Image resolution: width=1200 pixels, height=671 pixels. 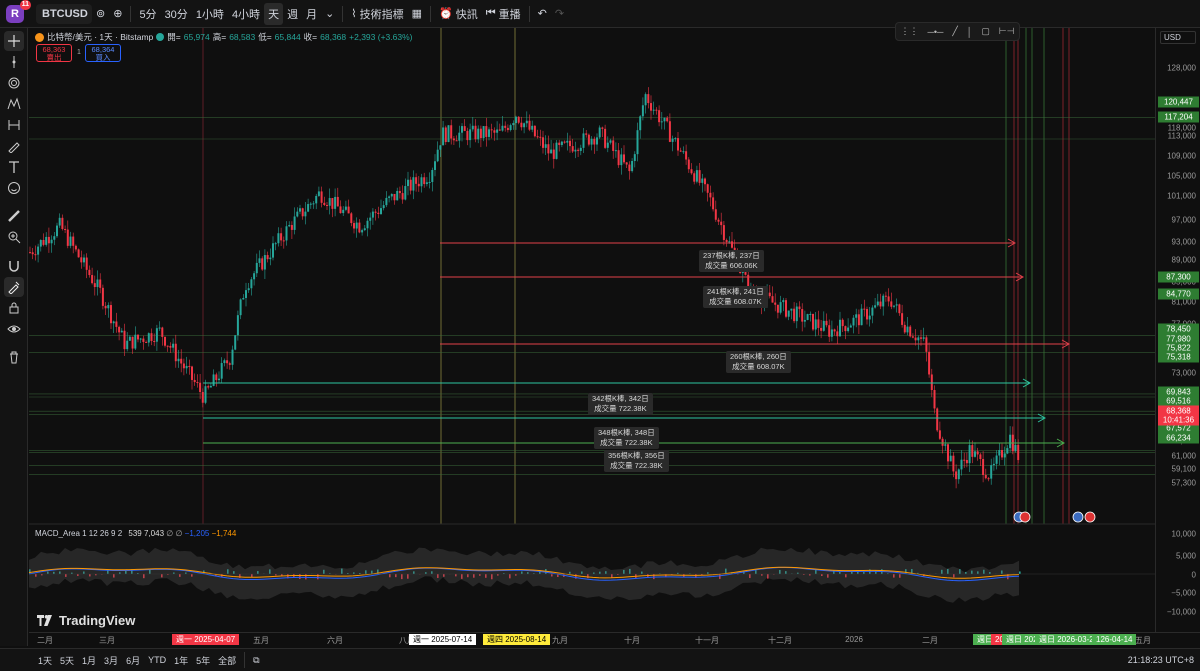 I want to click on brush-icon, so click(x=14, y=146).